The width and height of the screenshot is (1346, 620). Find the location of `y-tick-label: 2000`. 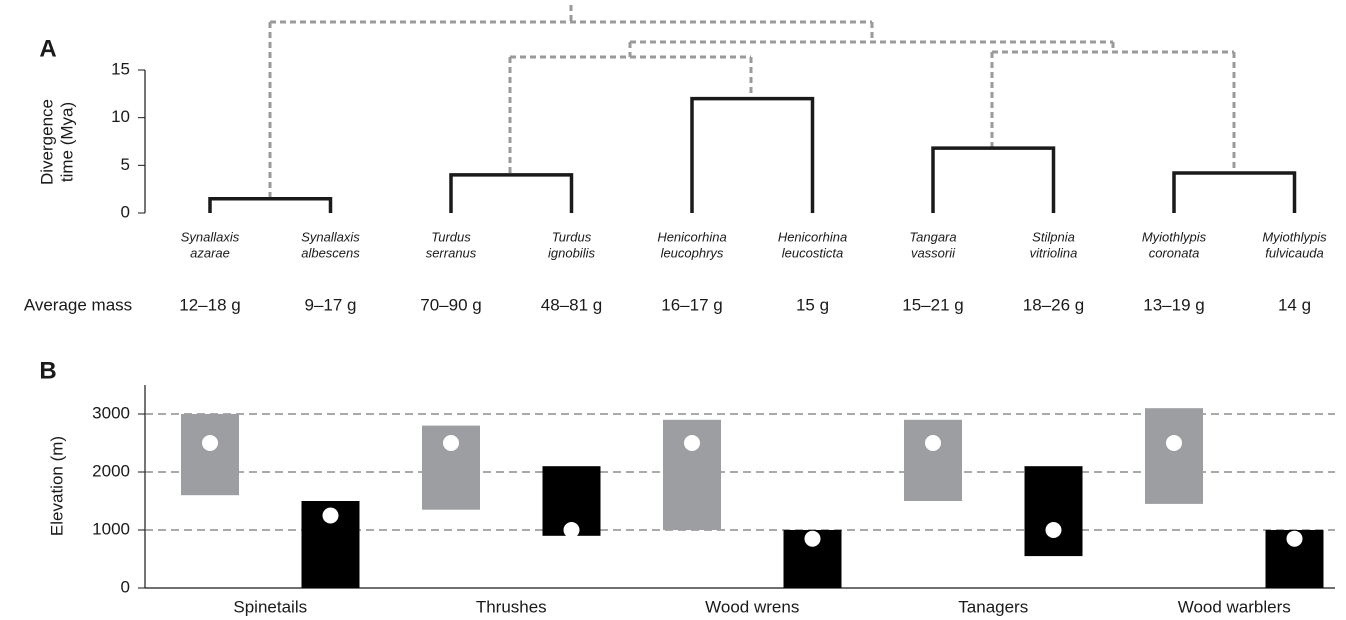

y-tick-label: 2000 is located at coordinates (111, 470).